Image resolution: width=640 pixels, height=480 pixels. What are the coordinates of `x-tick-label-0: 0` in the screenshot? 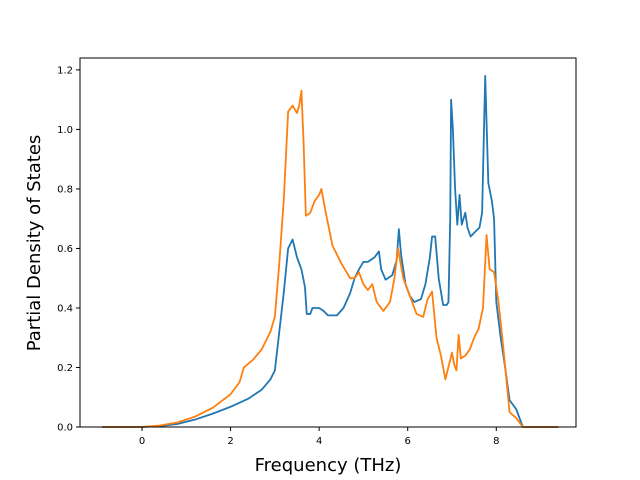 It's located at (142, 441).